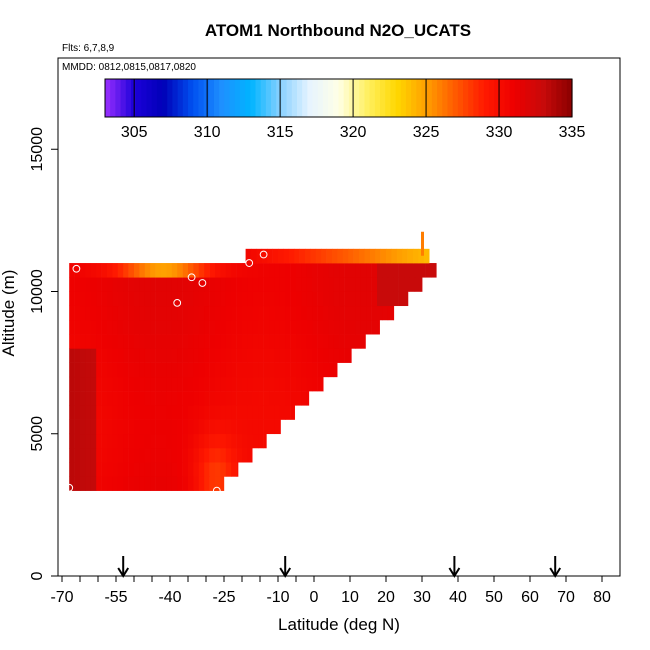 Image resolution: width=650 pixels, height=650 pixels. I want to click on colorbar-tick-label: 320, so click(353, 132).